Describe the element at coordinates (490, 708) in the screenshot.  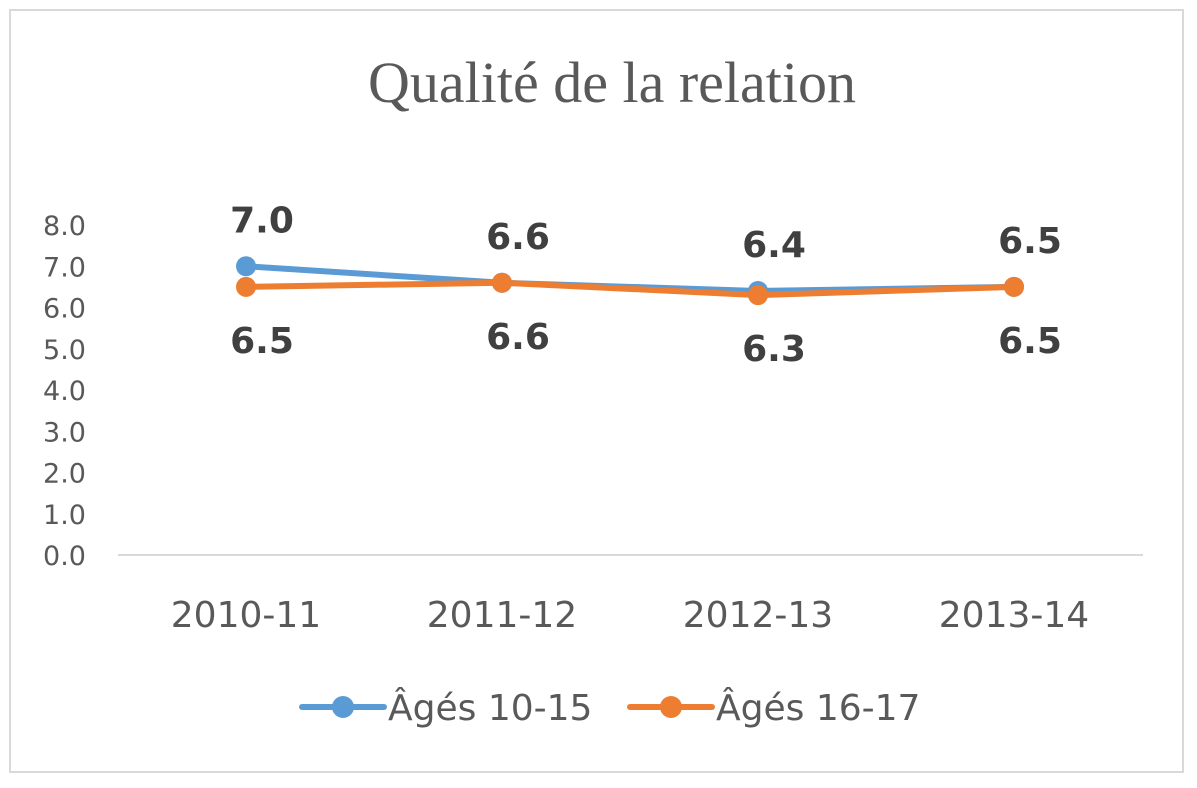
I see `legend-label: Âgés 10-15` at that location.